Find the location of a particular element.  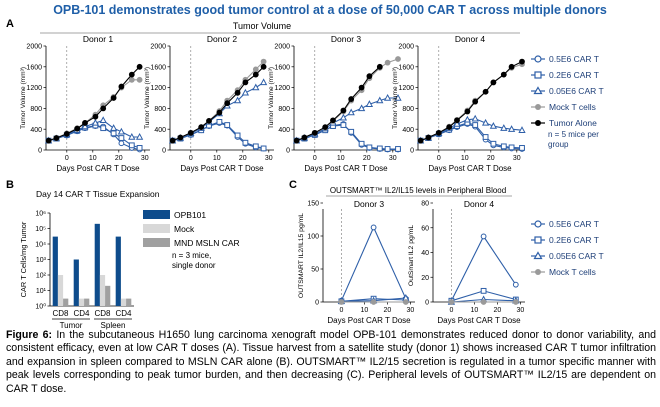

panel-label-b: B is located at coordinates (10, 185).